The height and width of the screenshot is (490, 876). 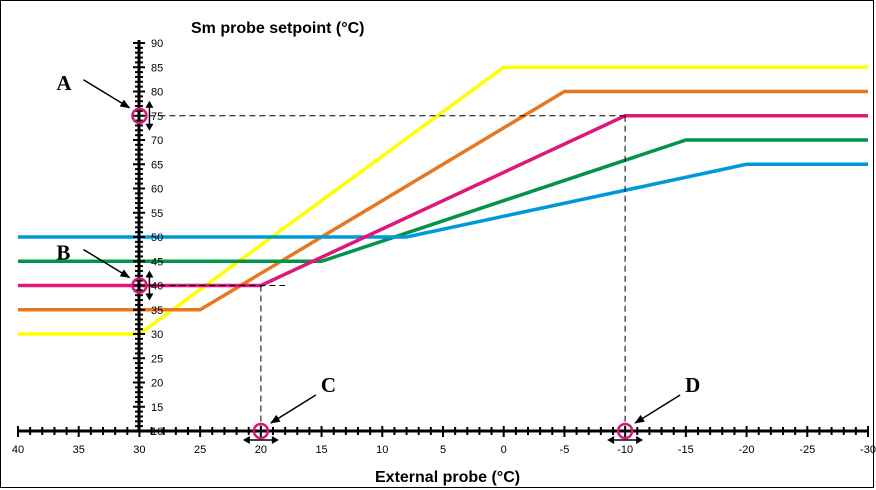 What do you see at coordinates (157, 335) in the screenshot?
I see `y-tick-label: 30` at bounding box center [157, 335].